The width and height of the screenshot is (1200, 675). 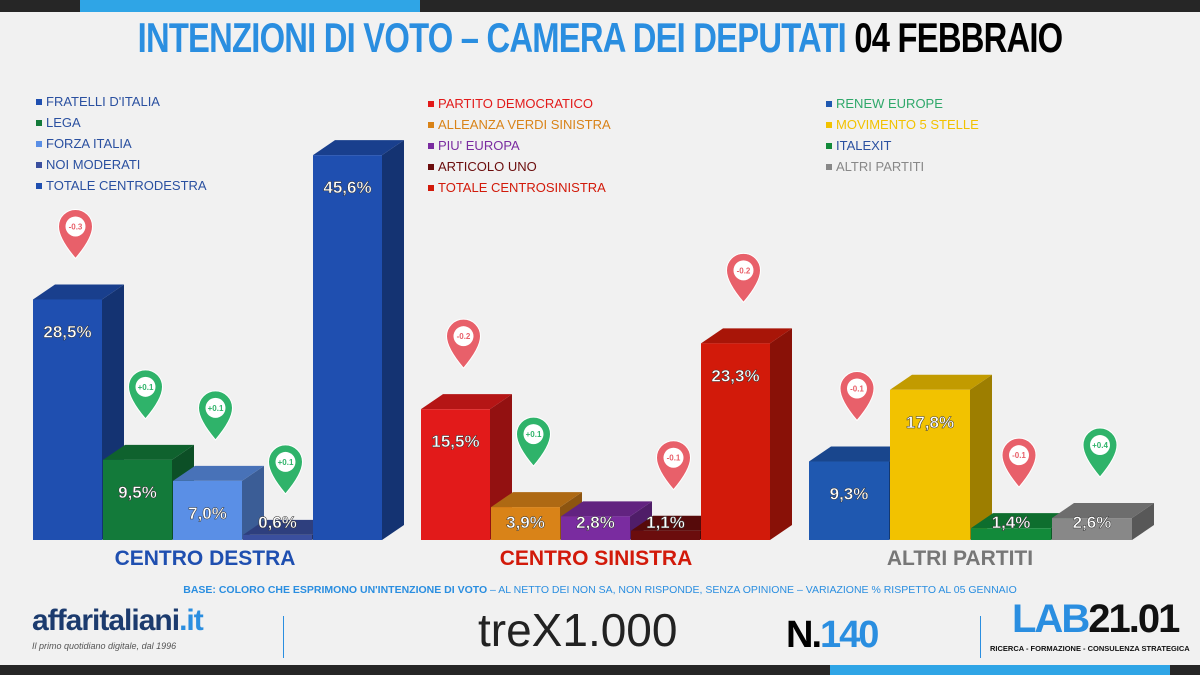 I want to click on legend-label: PIU' EUROPA, so click(x=479, y=145).